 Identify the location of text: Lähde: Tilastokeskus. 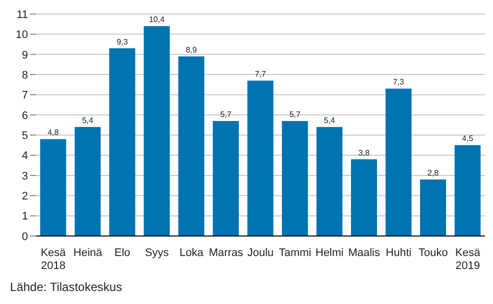
(66, 287).